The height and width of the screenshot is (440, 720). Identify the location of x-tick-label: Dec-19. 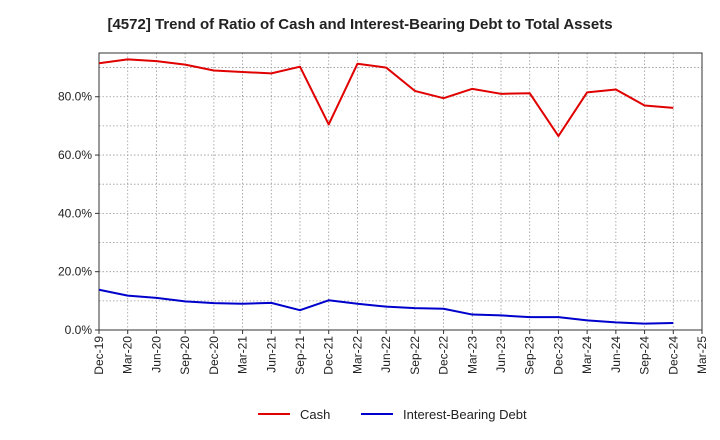
(99, 355).